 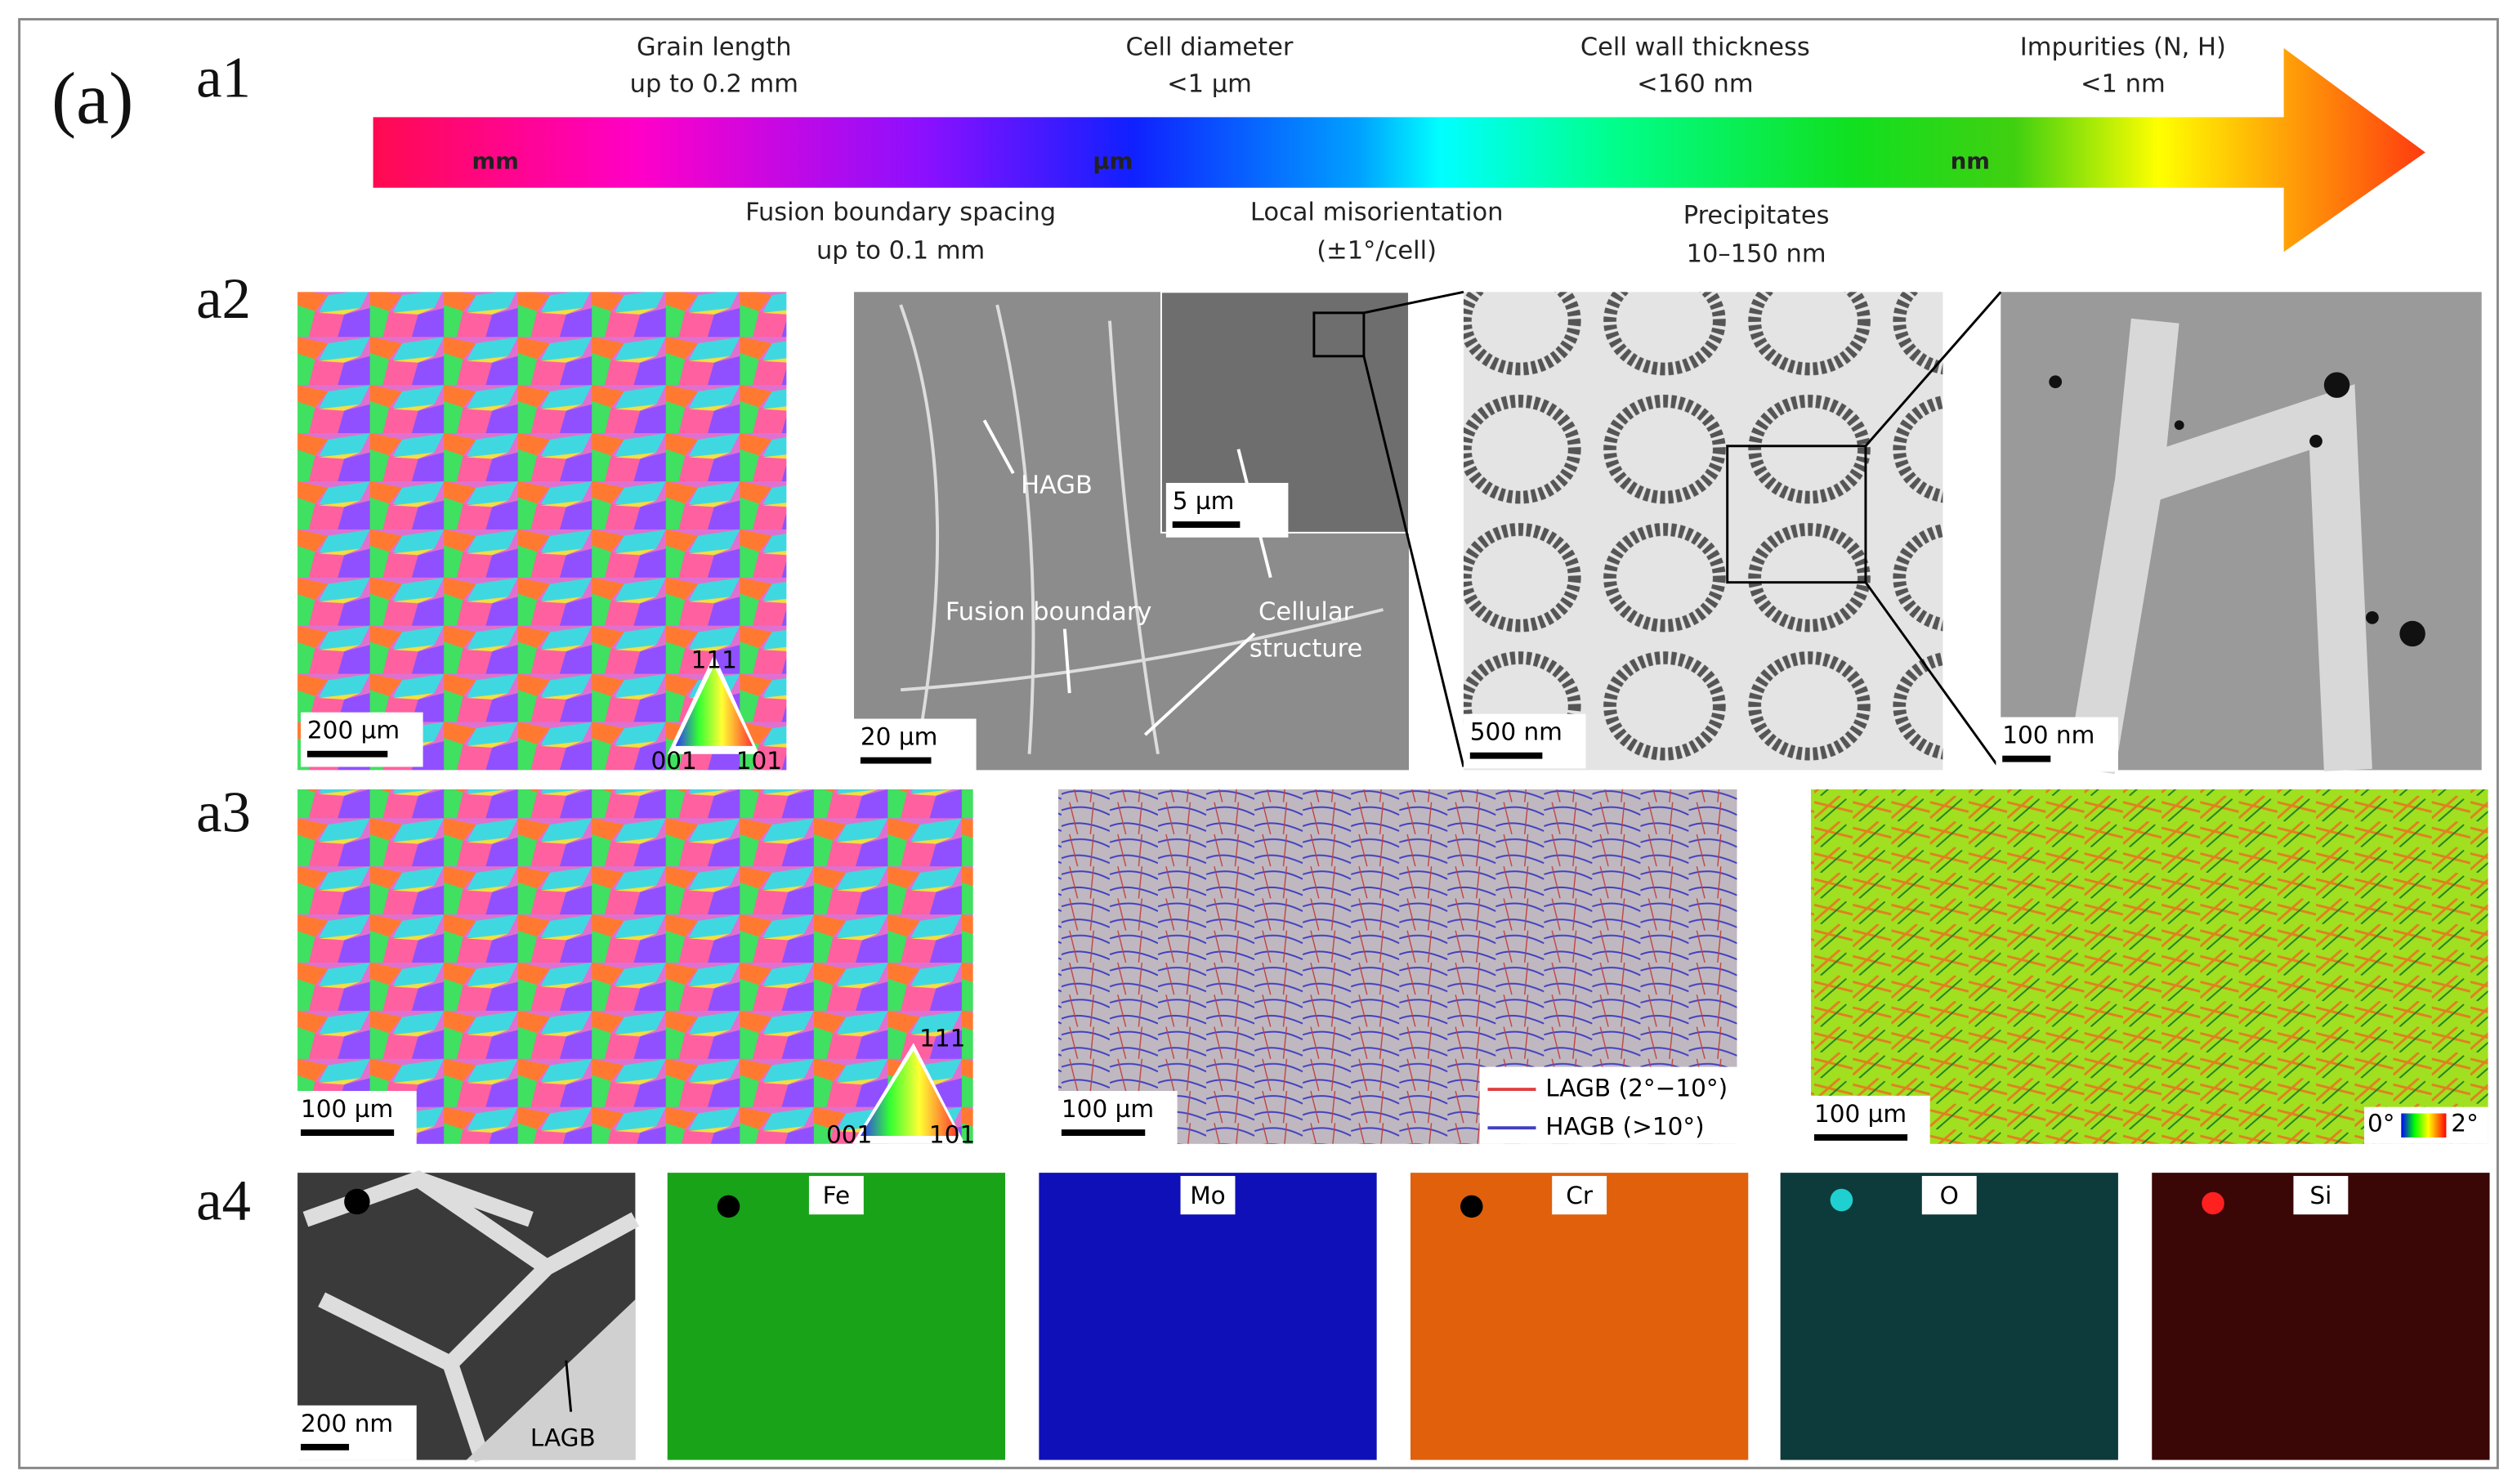 What do you see at coordinates (2123, 47) in the screenshot?
I see `scale-label-title: Impurities (N, H)` at bounding box center [2123, 47].